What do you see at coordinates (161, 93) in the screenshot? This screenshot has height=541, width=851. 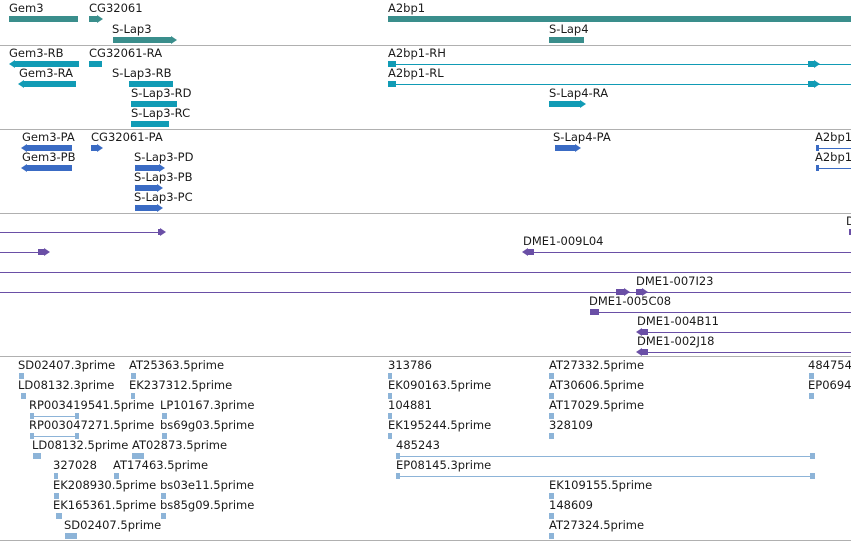 I see `transcript-label: S-Lap3-RD` at bounding box center [161, 93].